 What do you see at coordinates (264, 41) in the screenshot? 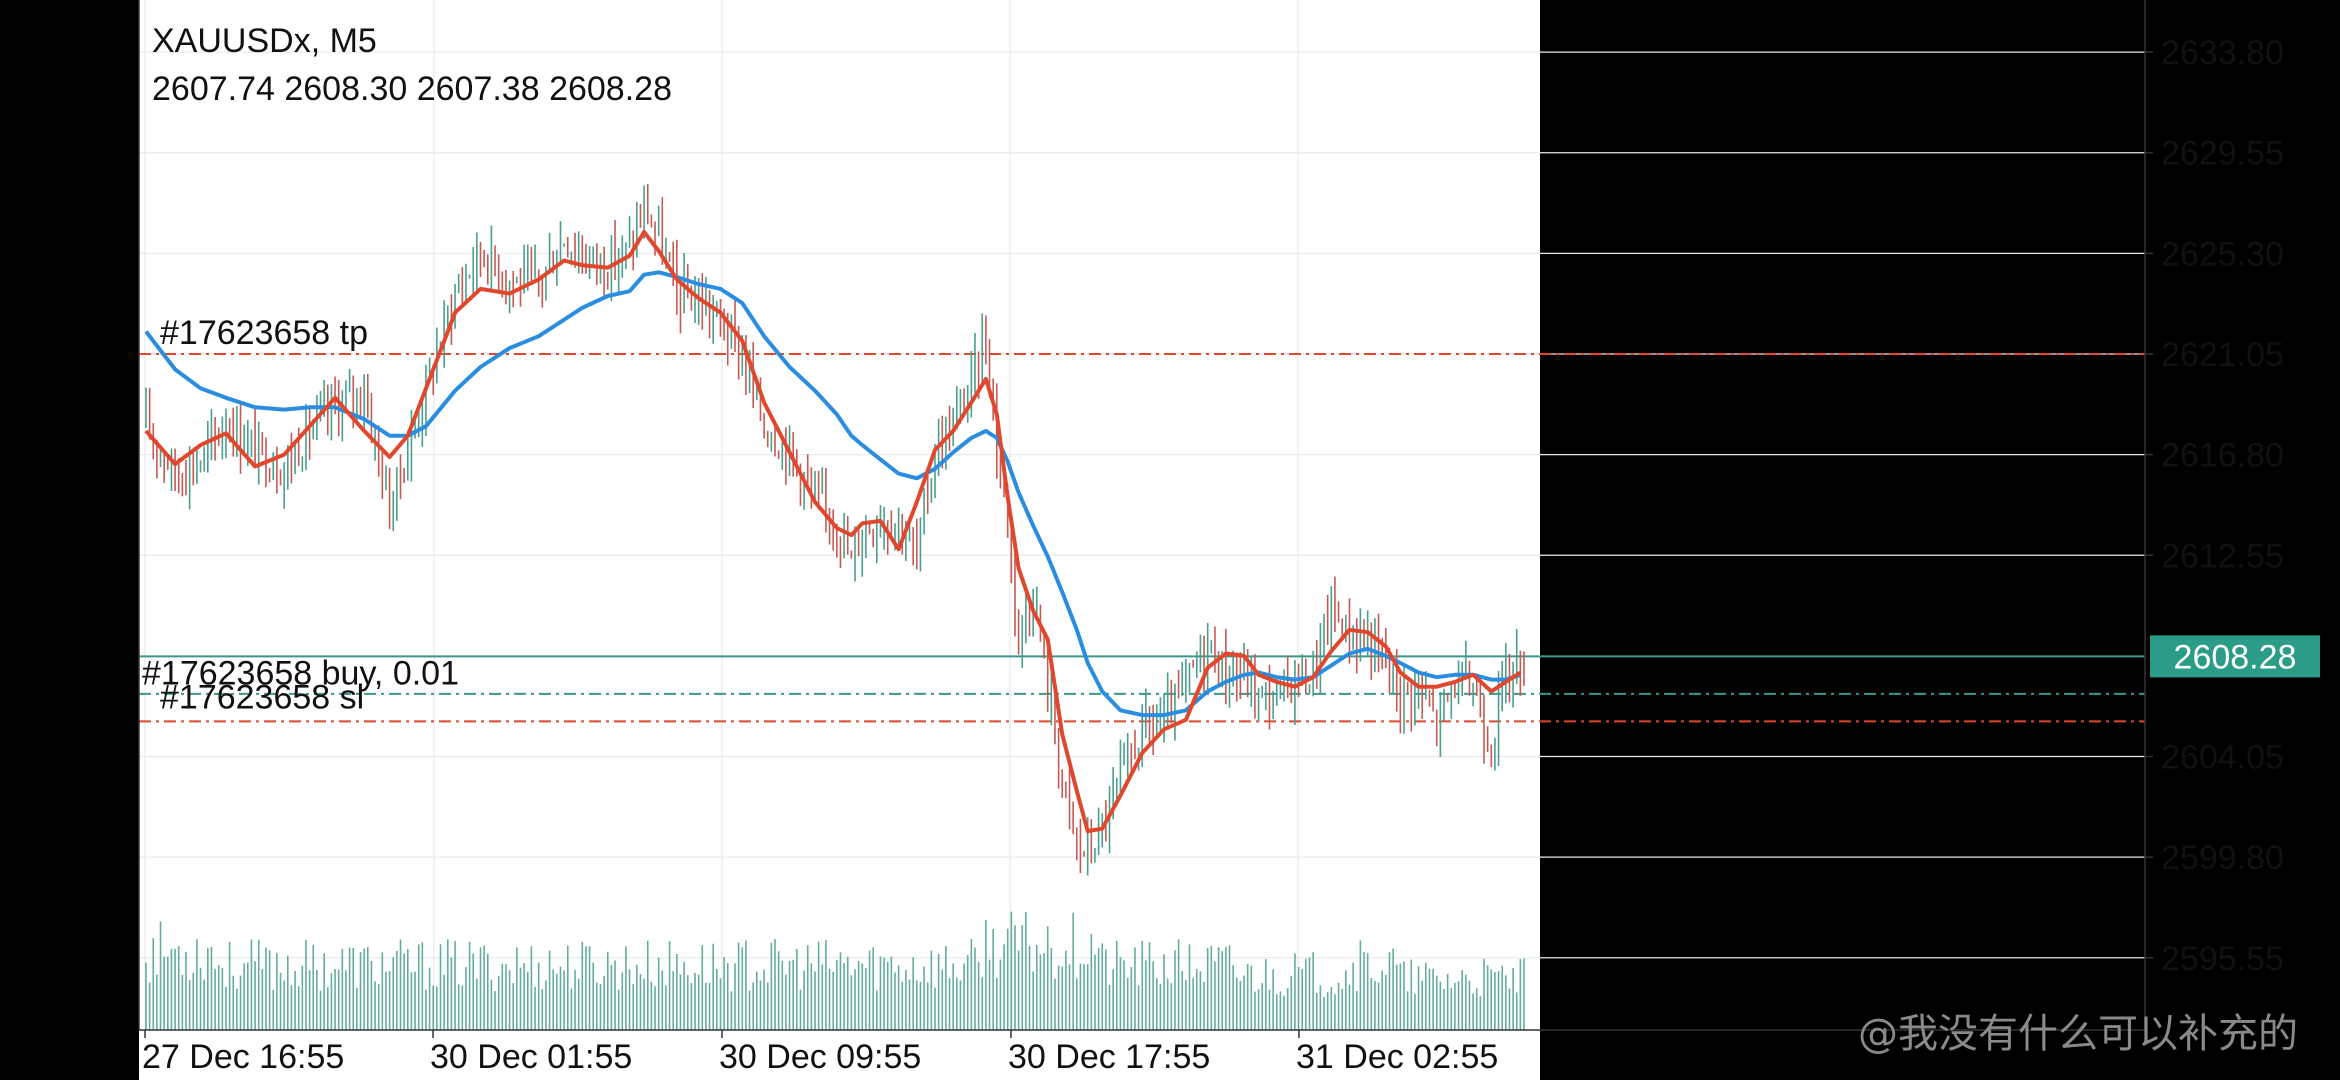
I see `symbol-timeframe: XAUUSDx, M5` at bounding box center [264, 41].